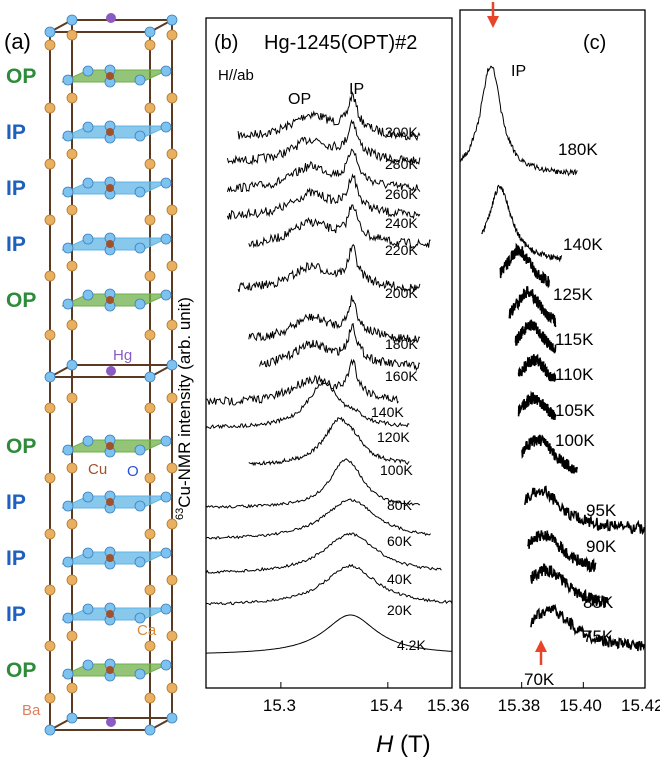  I want to click on temperature-label-b: 40K, so click(400, 579).